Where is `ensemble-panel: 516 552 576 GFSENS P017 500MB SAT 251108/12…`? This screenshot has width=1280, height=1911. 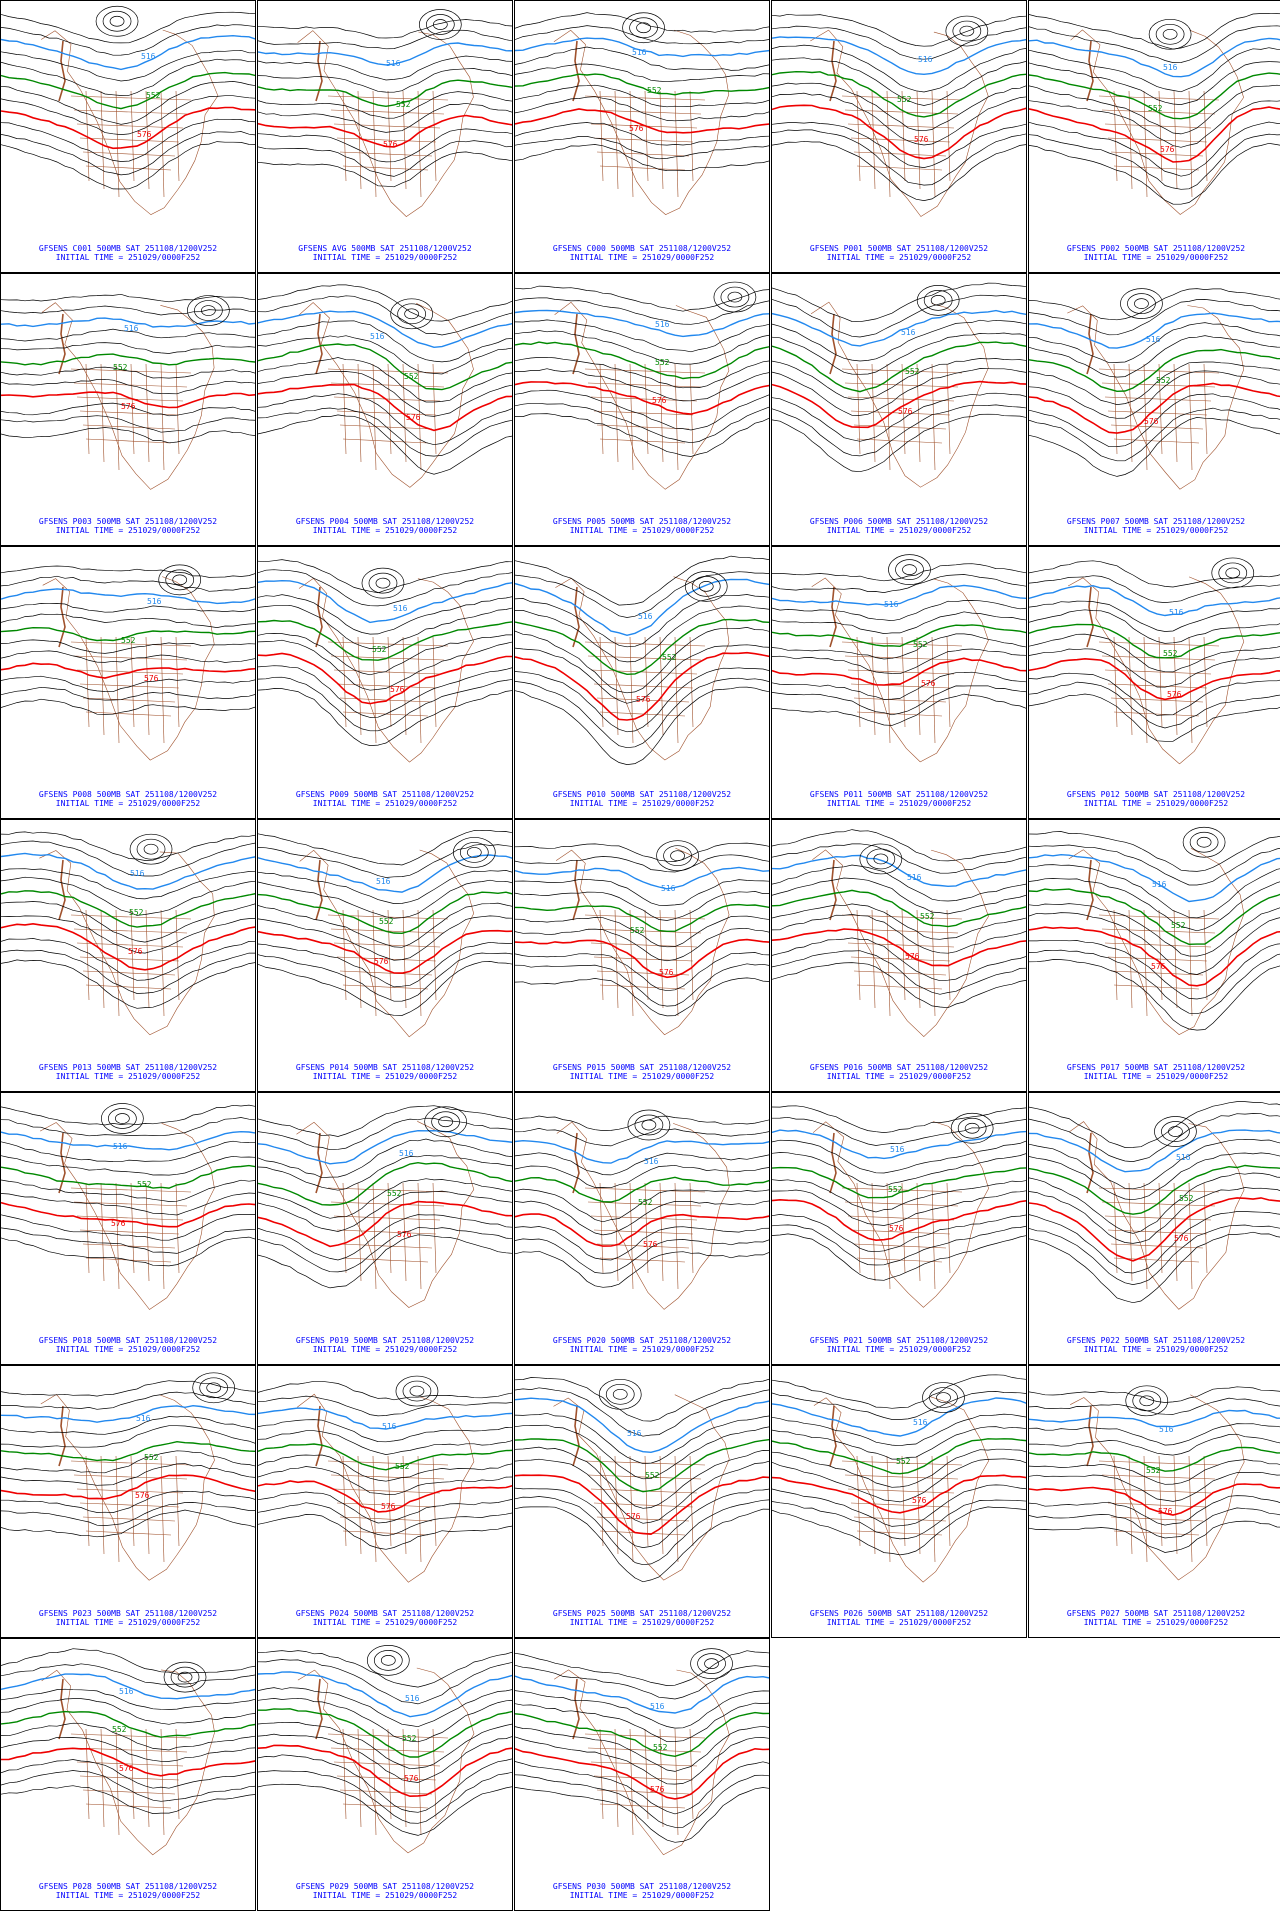 ensemble-panel: 516 552 576 GFSENS P017 500MB SAT 251108/12… is located at coordinates (1154, 955).